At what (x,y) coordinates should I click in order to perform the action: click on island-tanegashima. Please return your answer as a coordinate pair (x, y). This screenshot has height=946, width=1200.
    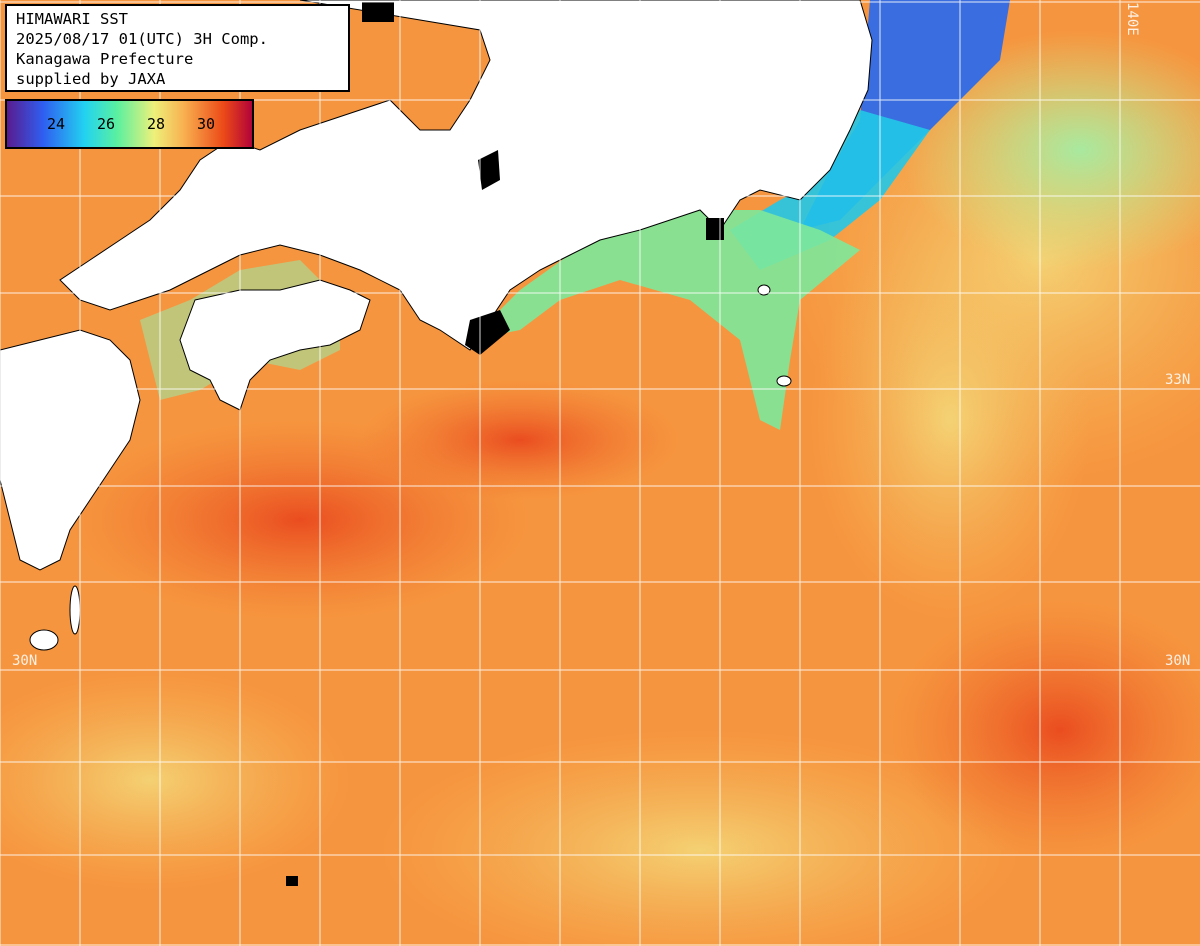
    Looking at the image, I should click on (75, 610).